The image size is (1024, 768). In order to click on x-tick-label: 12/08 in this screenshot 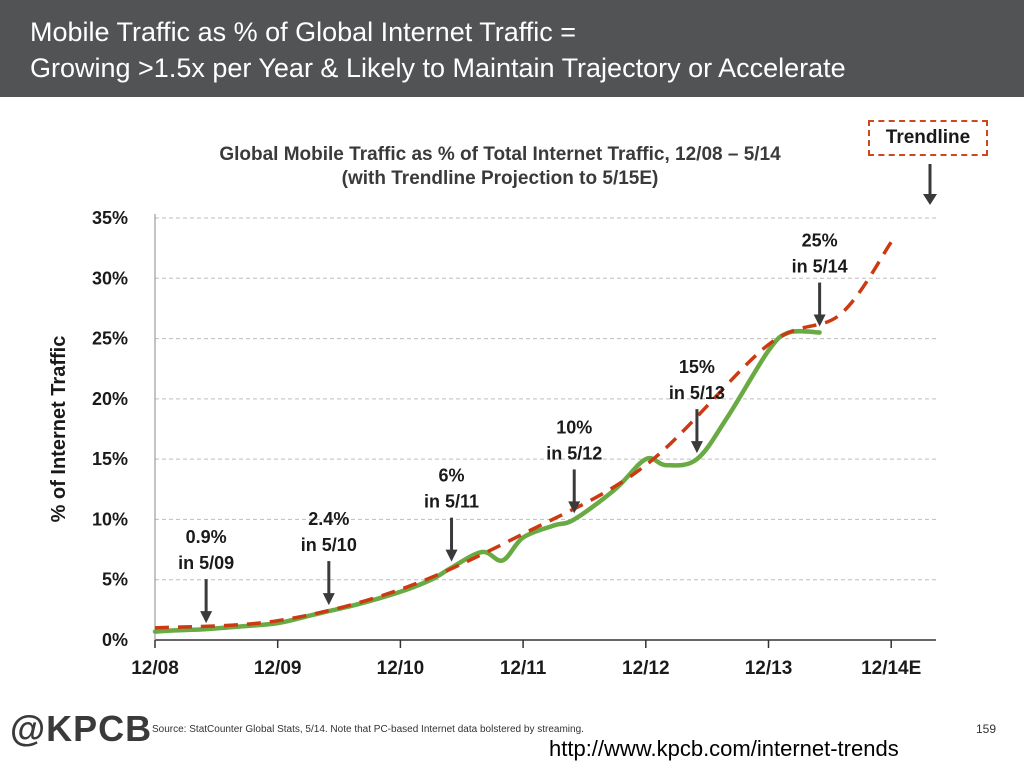, I will do `click(155, 668)`.